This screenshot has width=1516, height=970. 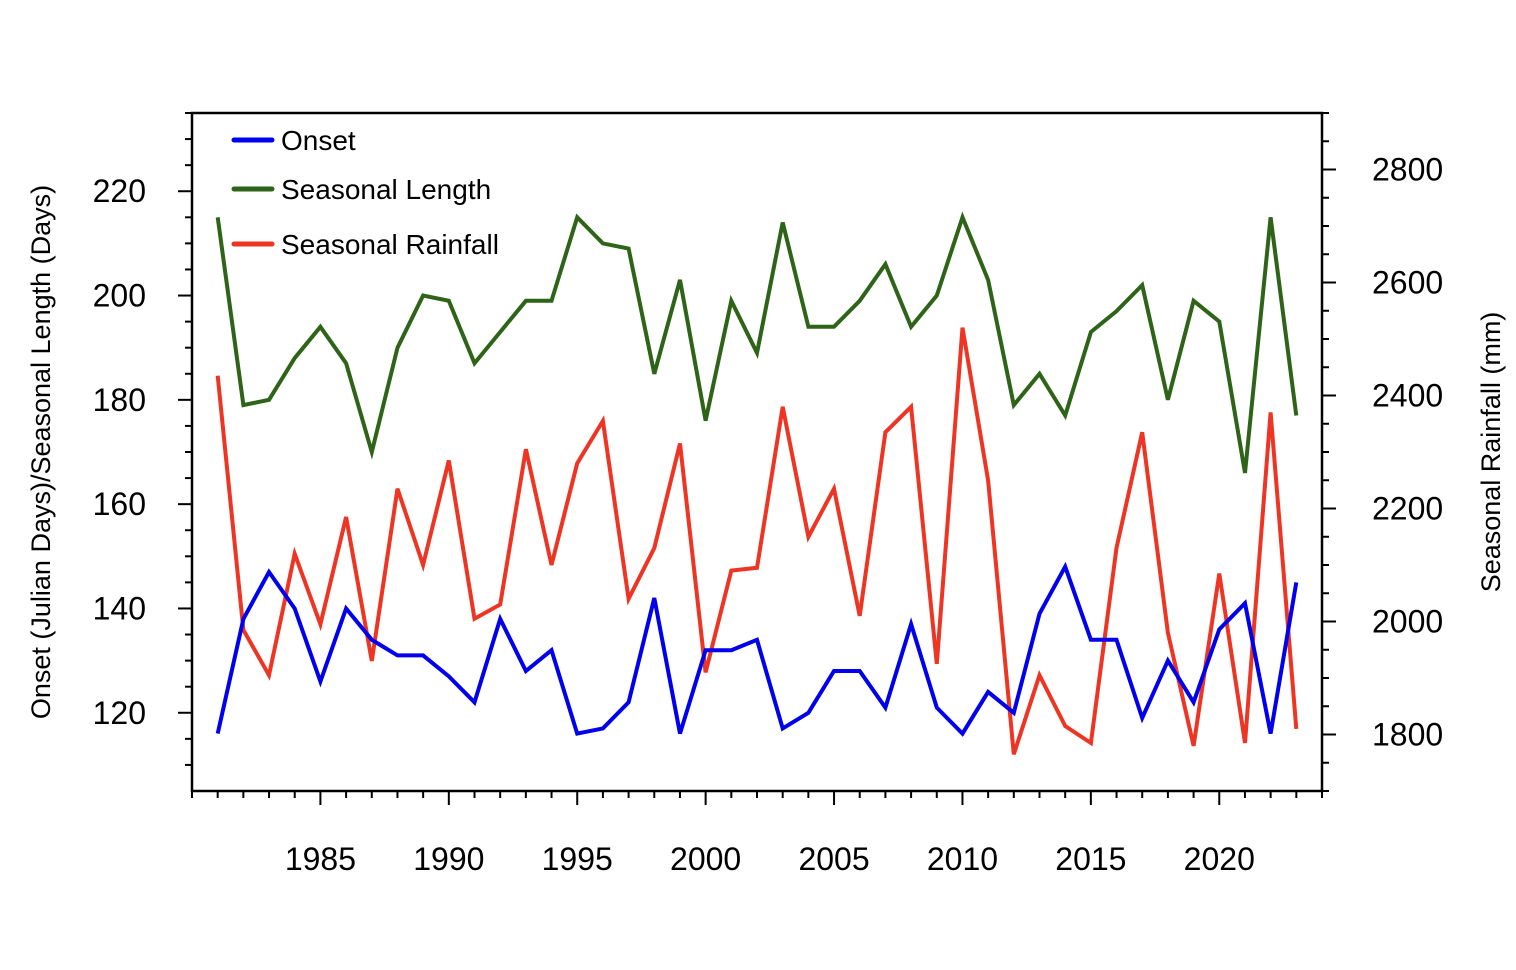 I want to click on x-tick-label: 1985, so click(x=320, y=859).